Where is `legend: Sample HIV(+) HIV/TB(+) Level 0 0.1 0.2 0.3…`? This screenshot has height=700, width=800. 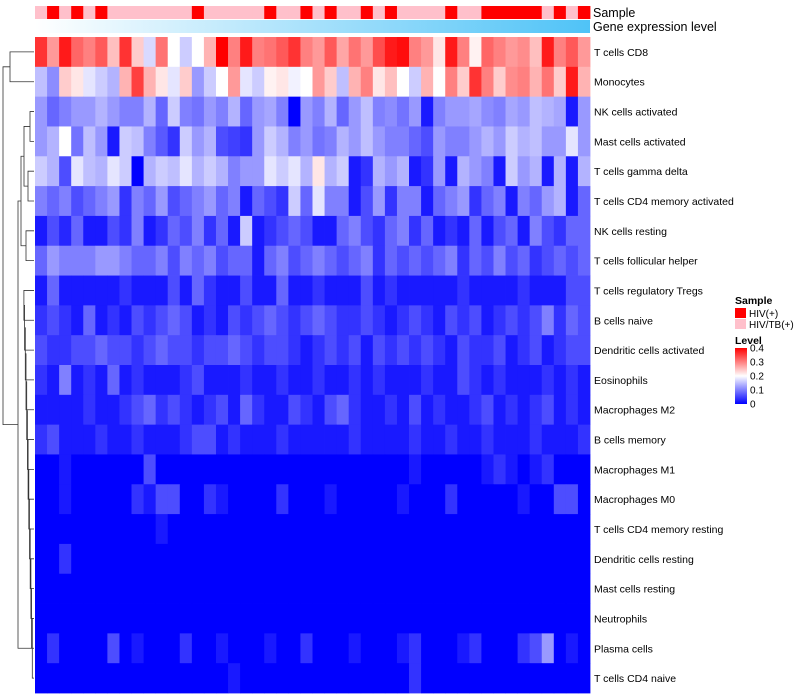 legend: Sample HIV(+) HIV/TB(+) Level 0 0.1 0.2 0.3… is located at coordinates (764, 353).